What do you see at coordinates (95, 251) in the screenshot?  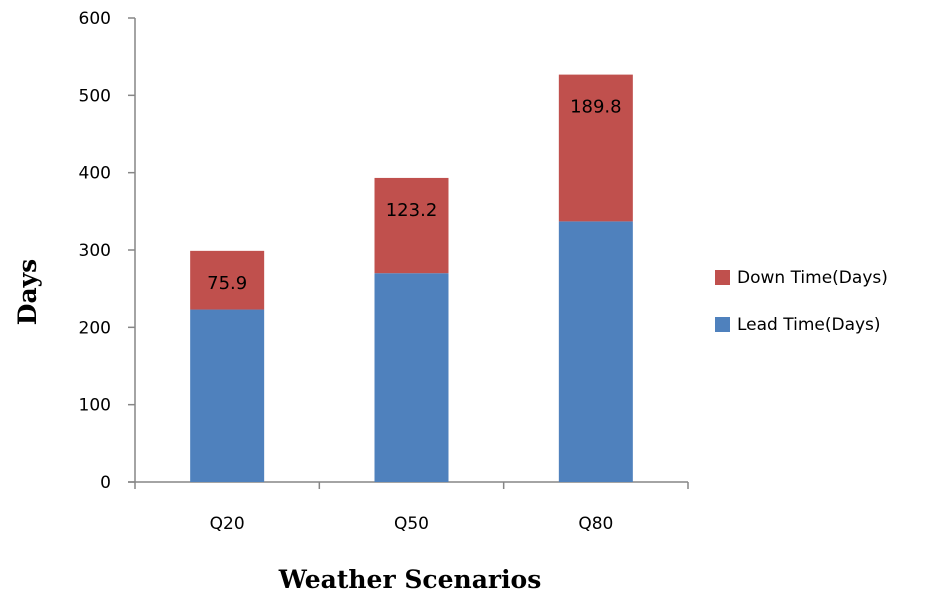 I see `y-tick-label: 300` at bounding box center [95, 251].